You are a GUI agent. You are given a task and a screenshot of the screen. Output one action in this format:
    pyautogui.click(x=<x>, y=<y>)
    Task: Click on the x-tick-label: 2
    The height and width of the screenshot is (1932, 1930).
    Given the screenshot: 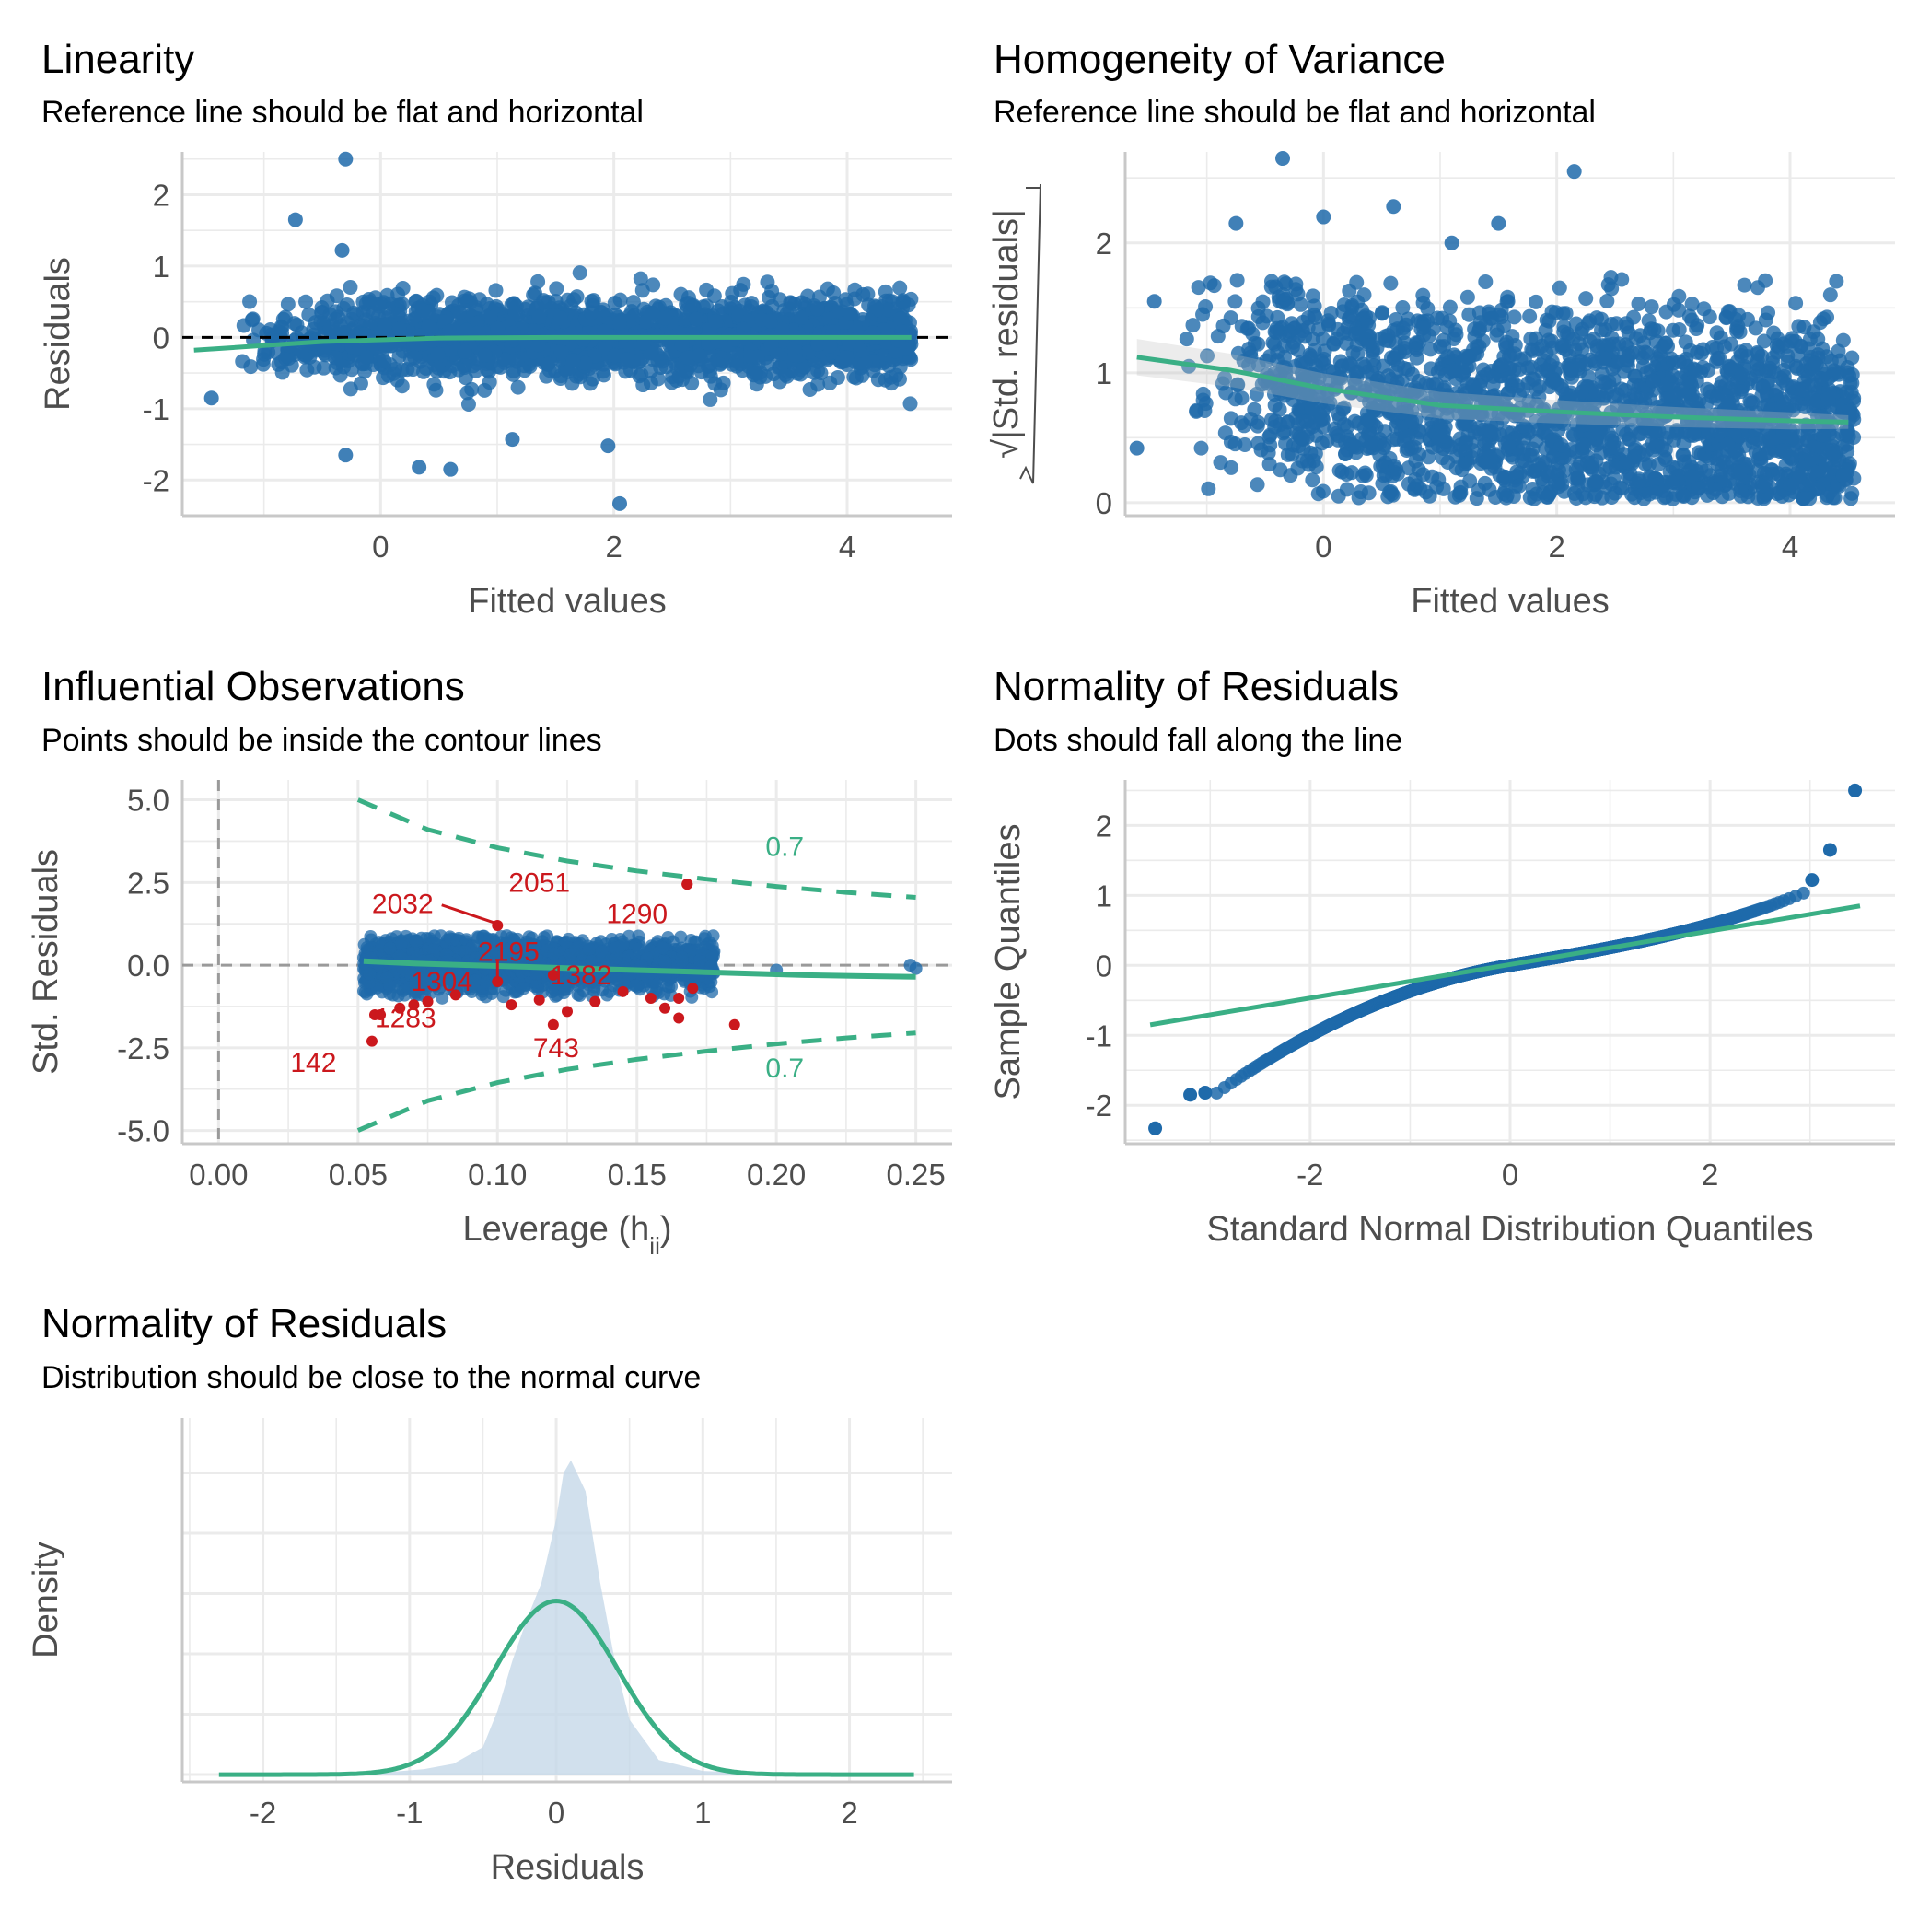 What is the action you would take?
    pyautogui.click(x=1556, y=547)
    